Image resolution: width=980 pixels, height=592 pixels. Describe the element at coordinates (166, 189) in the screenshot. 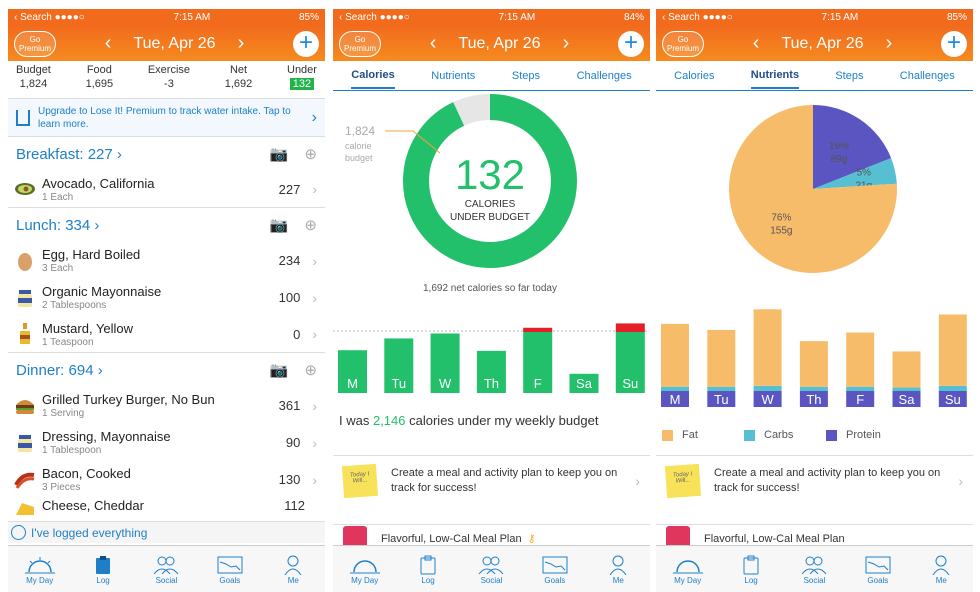

I see `food-item: Avocado, California 1 Each 227 ›` at that location.